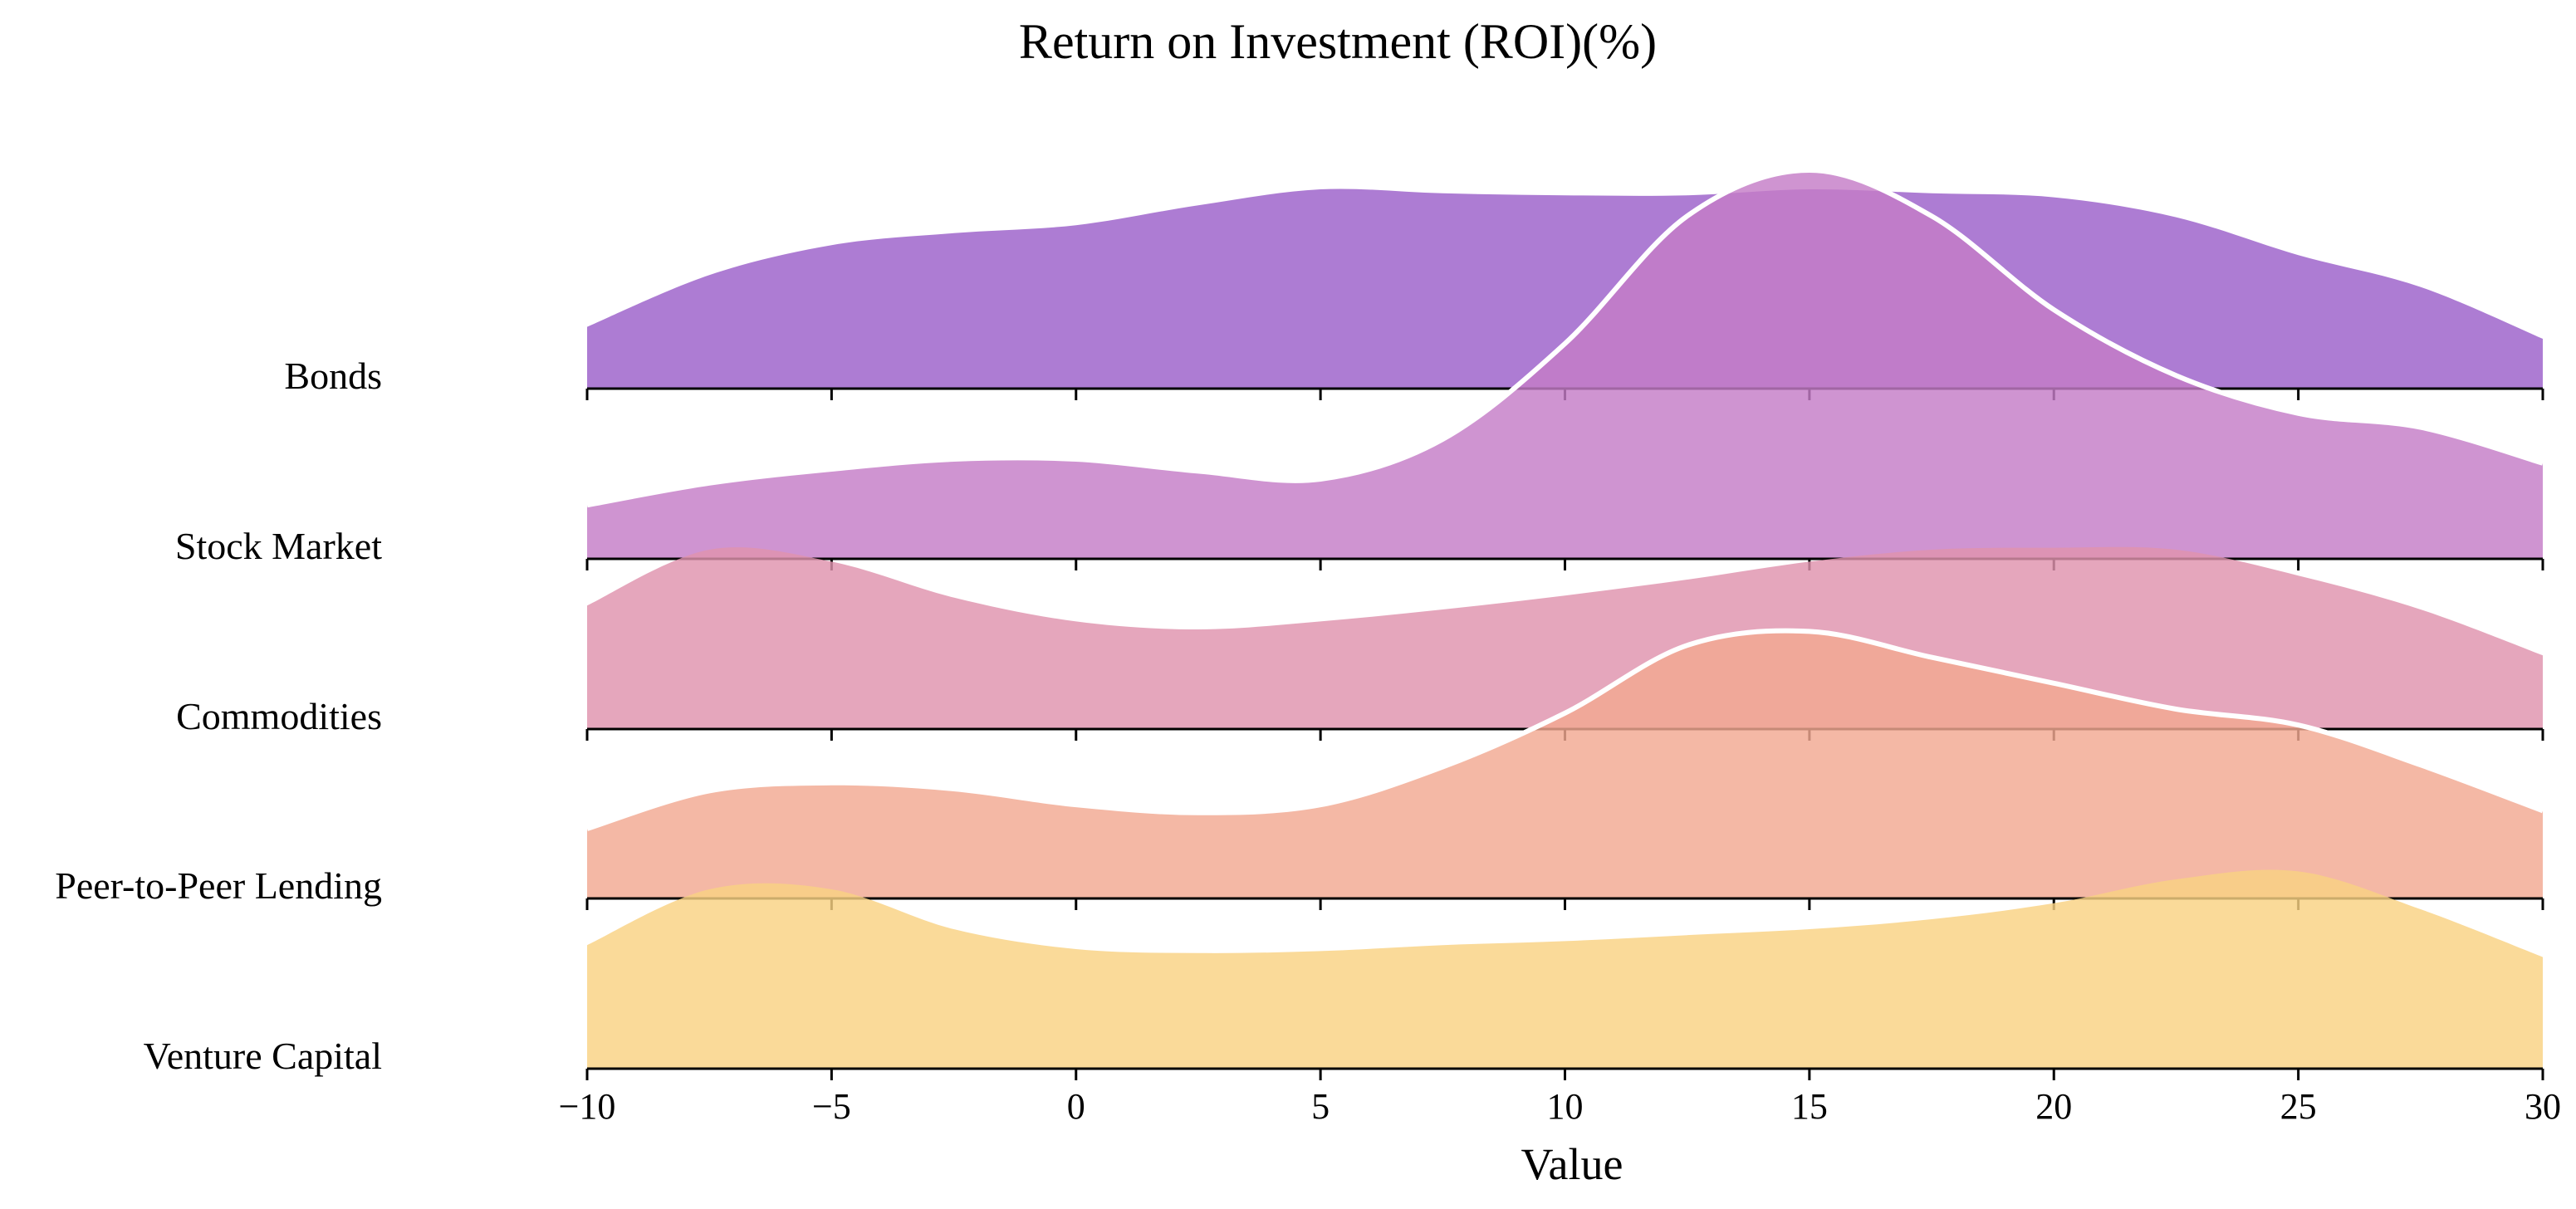 The height and width of the screenshot is (1209, 2576). Describe the element at coordinates (1338, 41) in the screenshot. I see `chart-title: Return on Investment (ROI)(%)` at that location.